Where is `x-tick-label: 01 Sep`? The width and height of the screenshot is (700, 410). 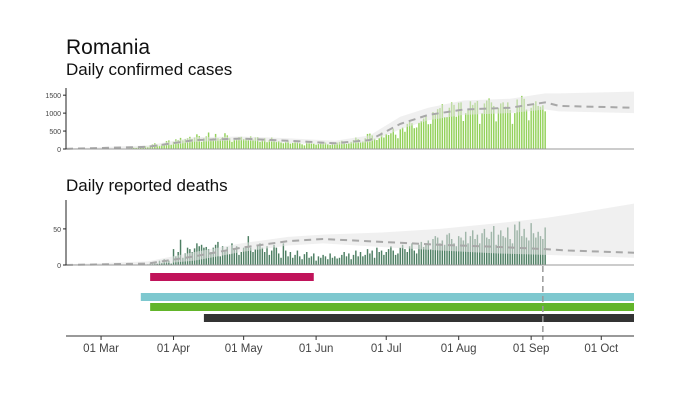
x-tick-label: 01 Sep is located at coordinates (531, 349).